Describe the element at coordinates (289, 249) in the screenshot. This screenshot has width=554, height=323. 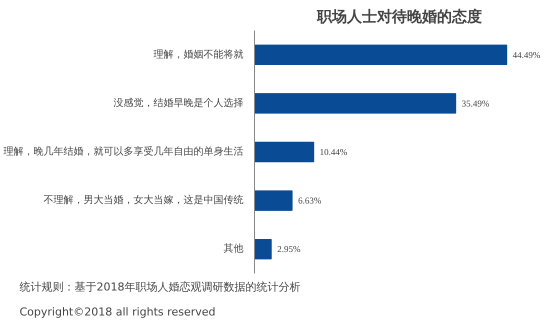
I see `data-label: 2.95%` at that location.